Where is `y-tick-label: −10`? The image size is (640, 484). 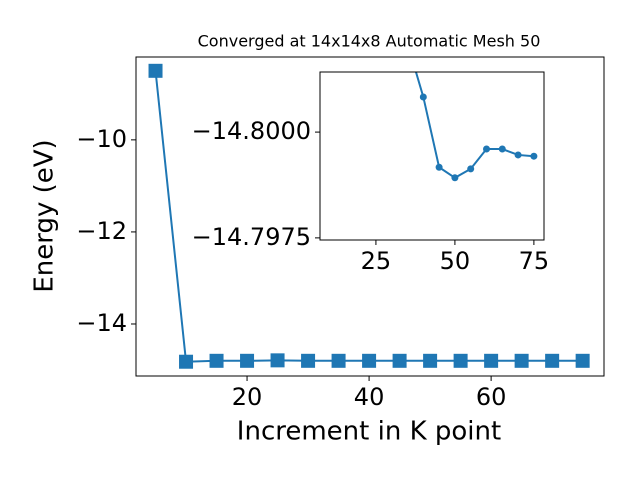 y-tick-label: −10 is located at coordinates (101, 139).